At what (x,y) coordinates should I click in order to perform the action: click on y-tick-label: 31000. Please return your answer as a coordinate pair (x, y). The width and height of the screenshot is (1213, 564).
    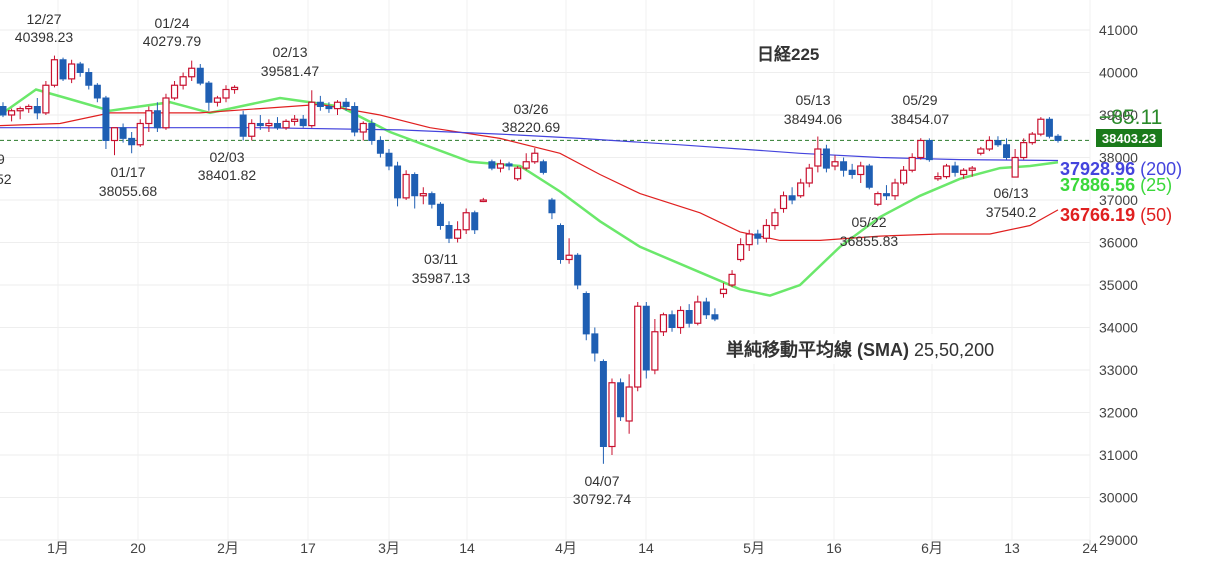
    Looking at the image, I should click on (1118, 455).